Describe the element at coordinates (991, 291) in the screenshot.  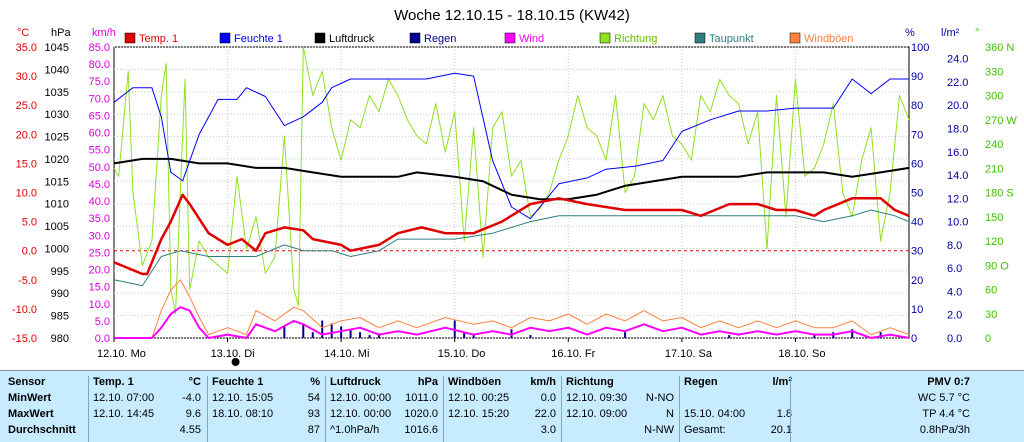
I see `right-axis-tick: 60` at that location.